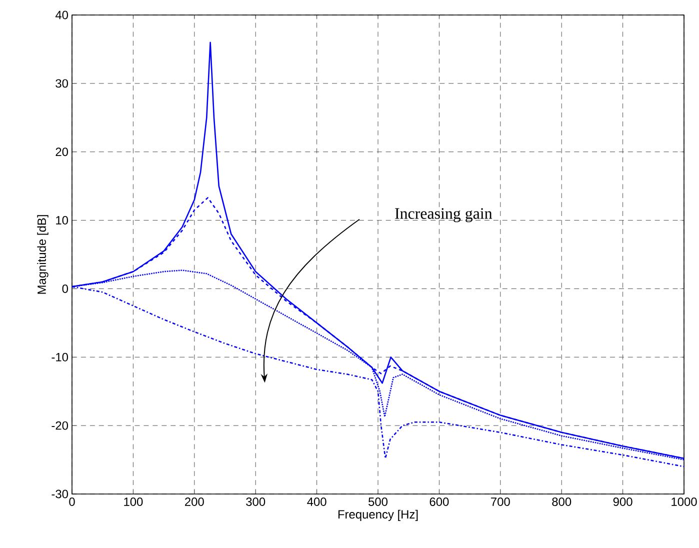  I want to click on x-tick-label: 100, so click(133, 502).